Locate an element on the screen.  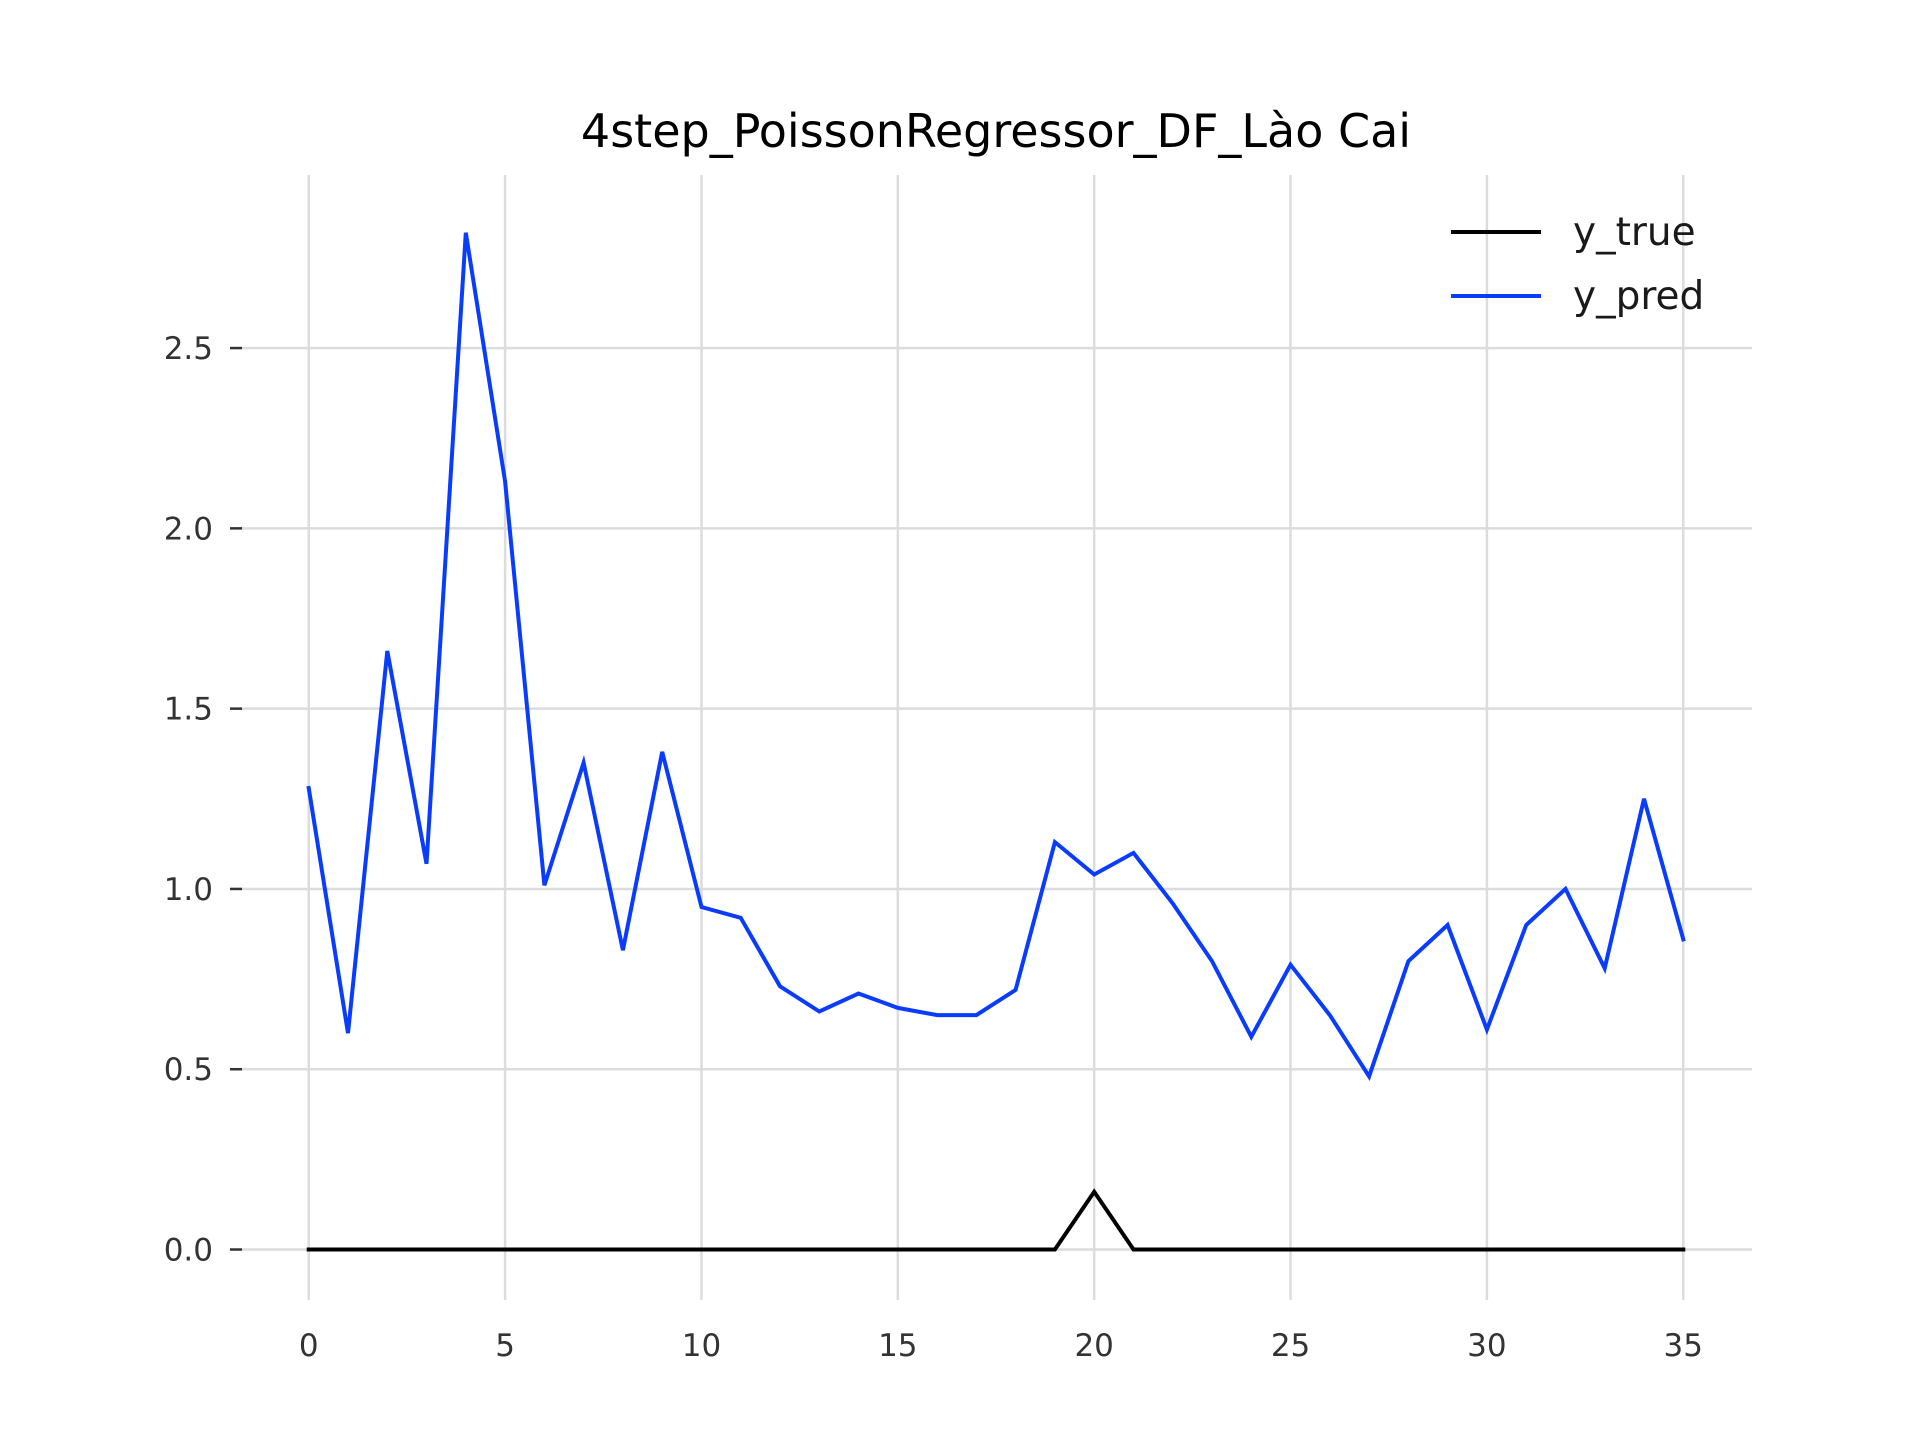
legend-label-y-true: y_true is located at coordinates (1634, 232).